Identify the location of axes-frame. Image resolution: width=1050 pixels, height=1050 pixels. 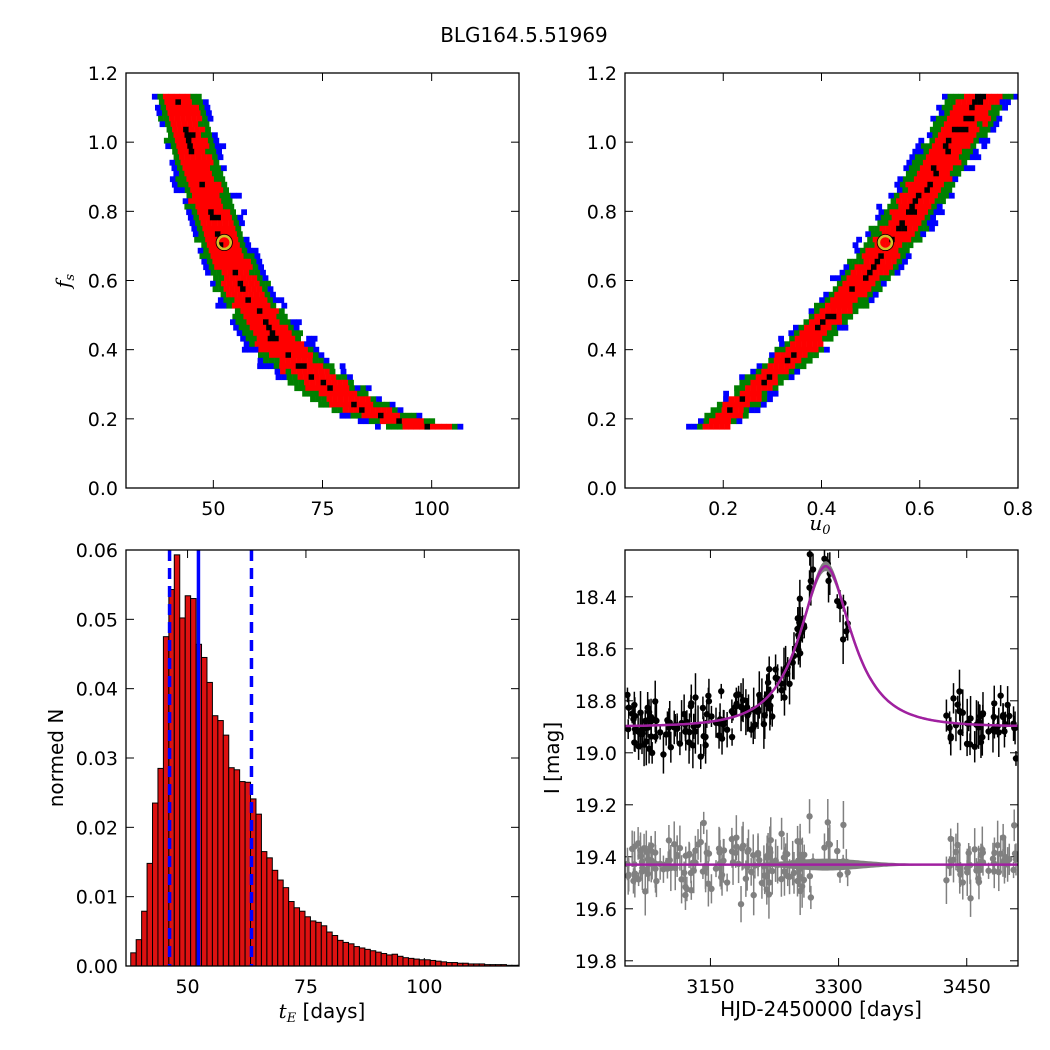
(322, 280).